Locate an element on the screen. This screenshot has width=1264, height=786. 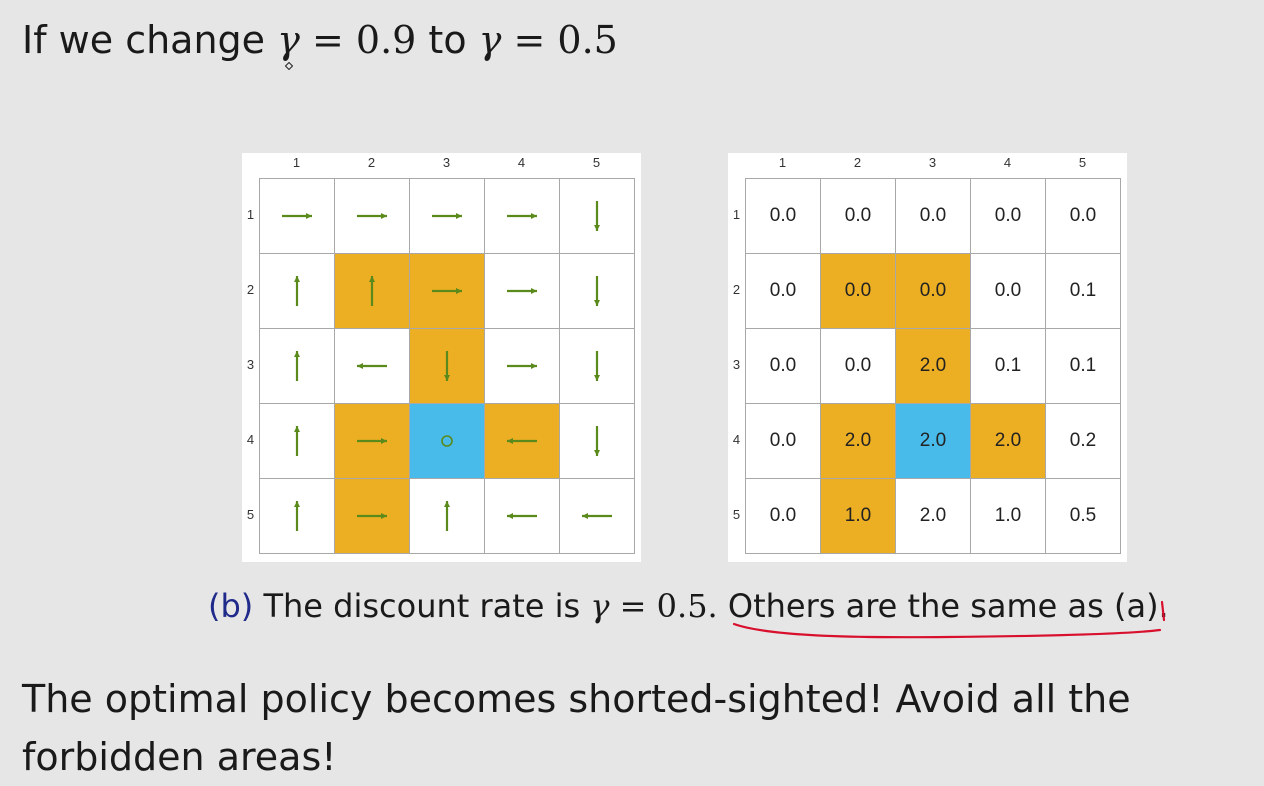
value-cell-r1c1: 0.0 is located at coordinates (782, 215).